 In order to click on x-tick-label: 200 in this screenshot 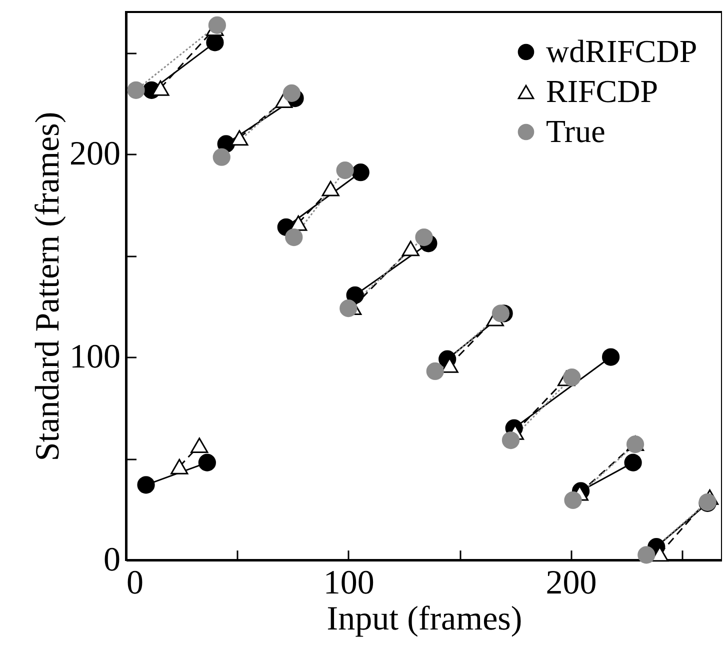, I will do `click(571, 583)`.